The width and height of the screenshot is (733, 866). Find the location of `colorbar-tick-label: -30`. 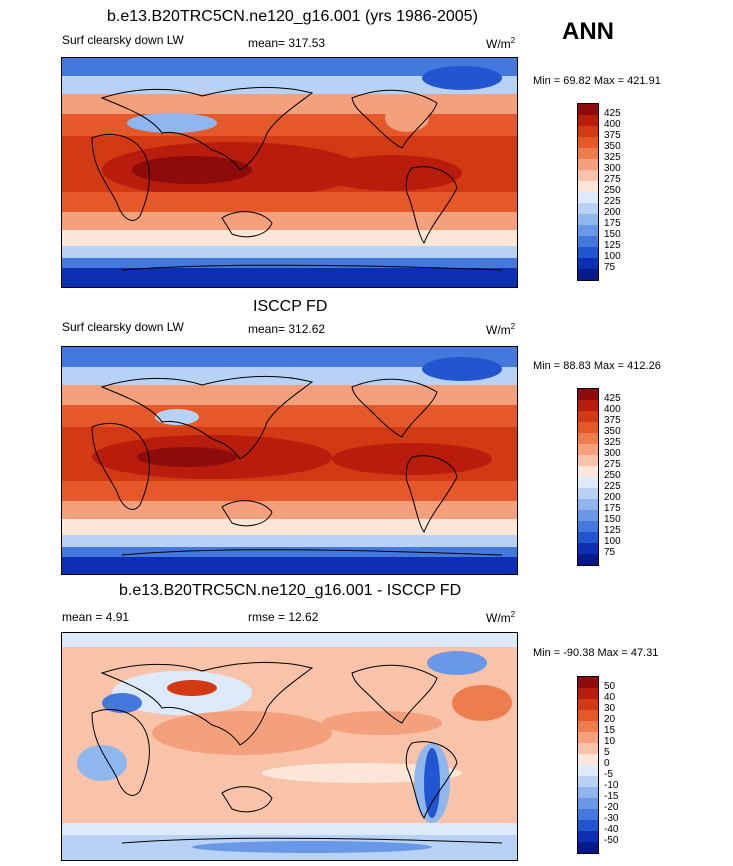

colorbar-tick-label: -30 is located at coordinates (611, 818).